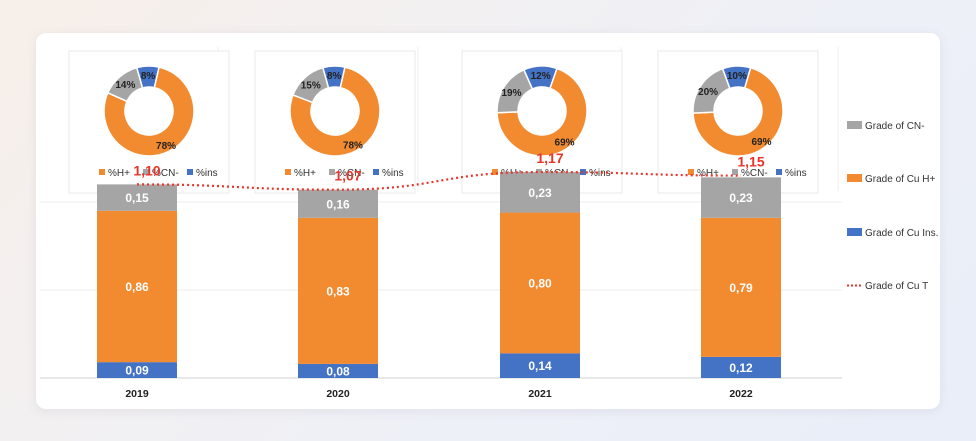  Describe the element at coordinates (750, 162) in the screenshot. I see `total-value-label: 1,15` at that location.